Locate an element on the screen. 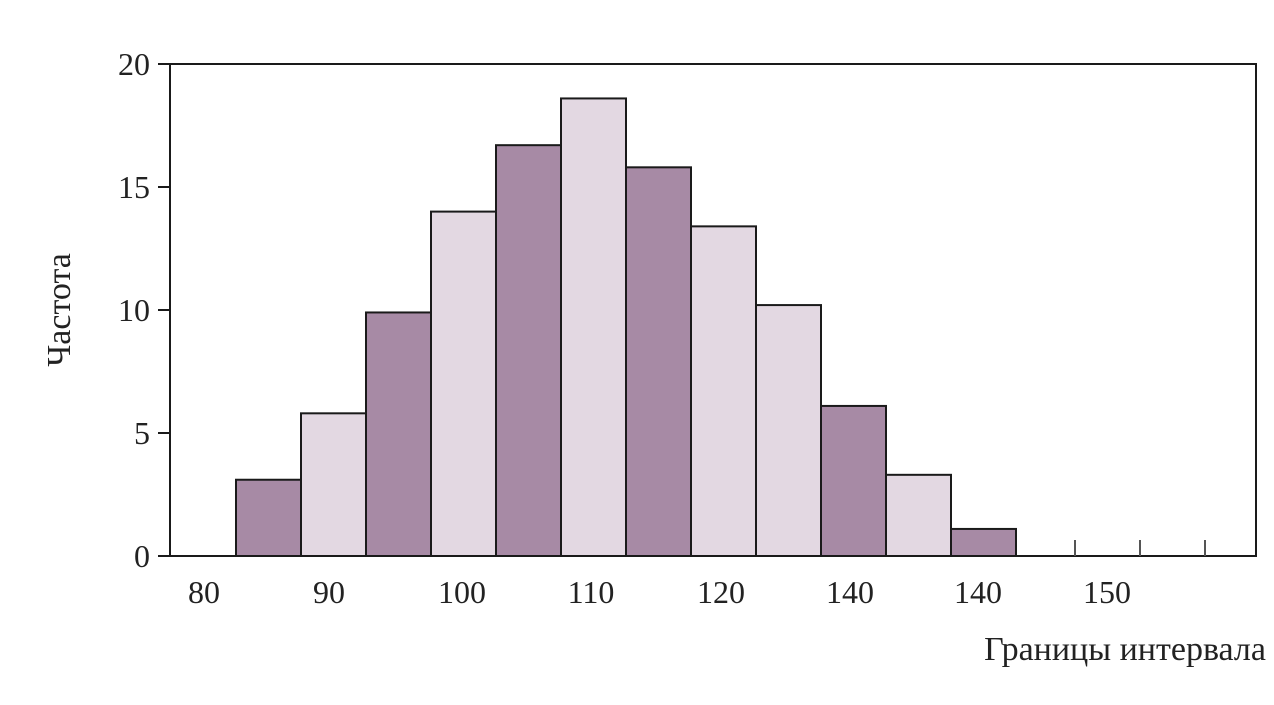  y-tick-label: 20 is located at coordinates (134, 64).